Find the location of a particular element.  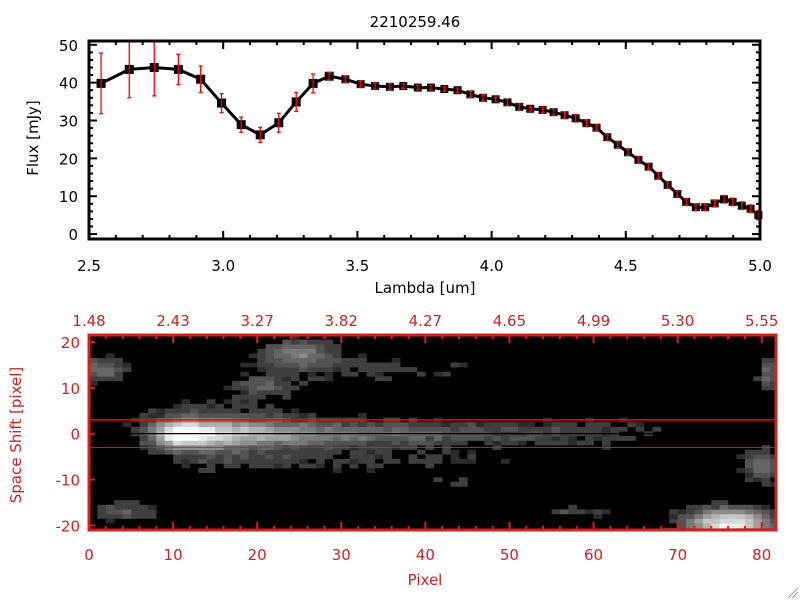

x-tick-label: 60 is located at coordinates (593, 555).